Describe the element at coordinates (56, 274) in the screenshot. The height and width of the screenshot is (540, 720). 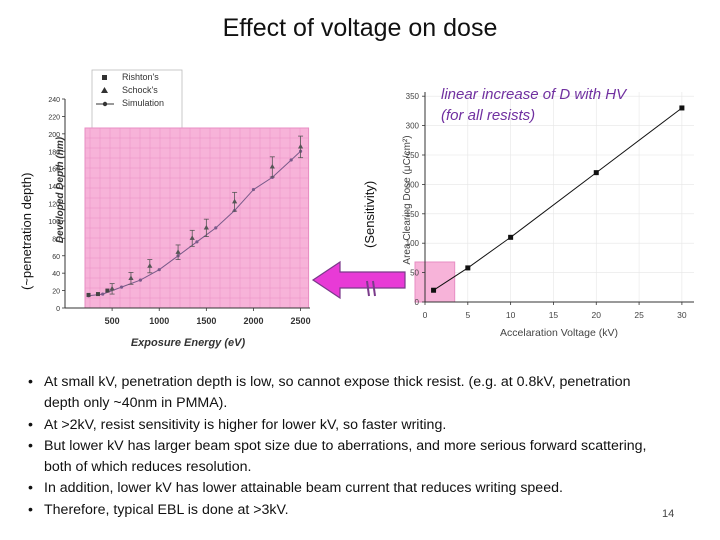
I see `left-y-tick-label: 40` at that location.